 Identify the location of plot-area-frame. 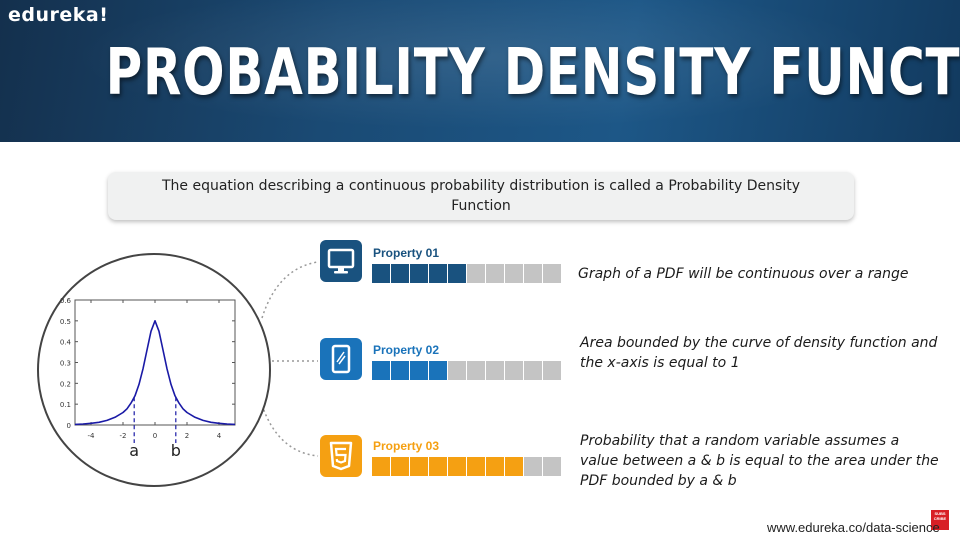
(155, 362).